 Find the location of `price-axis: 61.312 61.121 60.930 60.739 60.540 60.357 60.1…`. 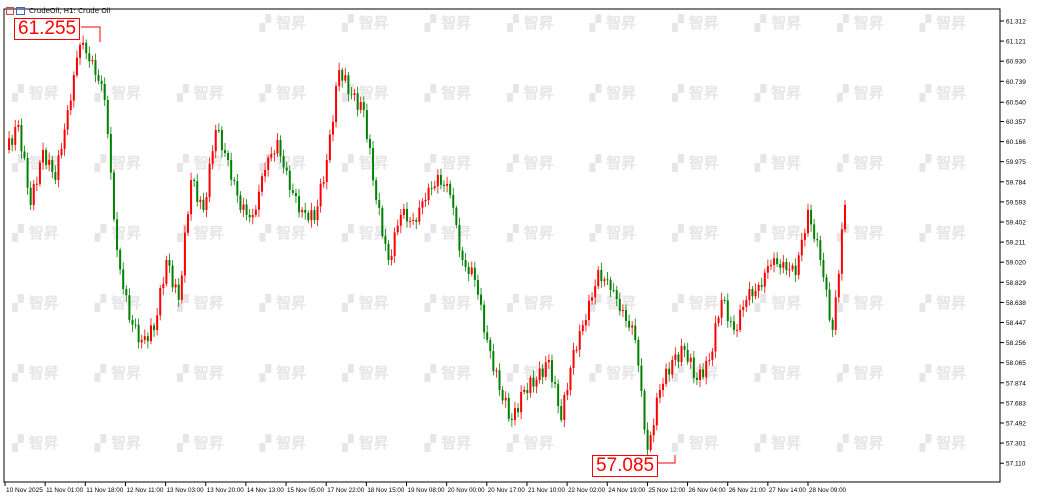

price-axis: 61.312 61.121 60.930 60.739 60.540 60.357 60.1… is located at coordinates (1013, 243).